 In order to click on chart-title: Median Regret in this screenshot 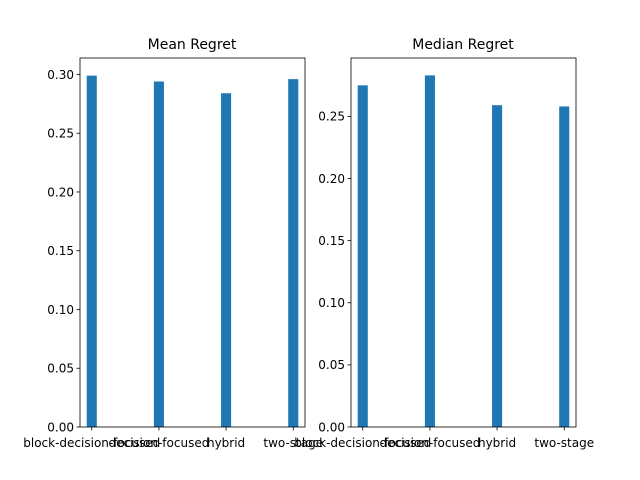, I will do `click(463, 45)`.